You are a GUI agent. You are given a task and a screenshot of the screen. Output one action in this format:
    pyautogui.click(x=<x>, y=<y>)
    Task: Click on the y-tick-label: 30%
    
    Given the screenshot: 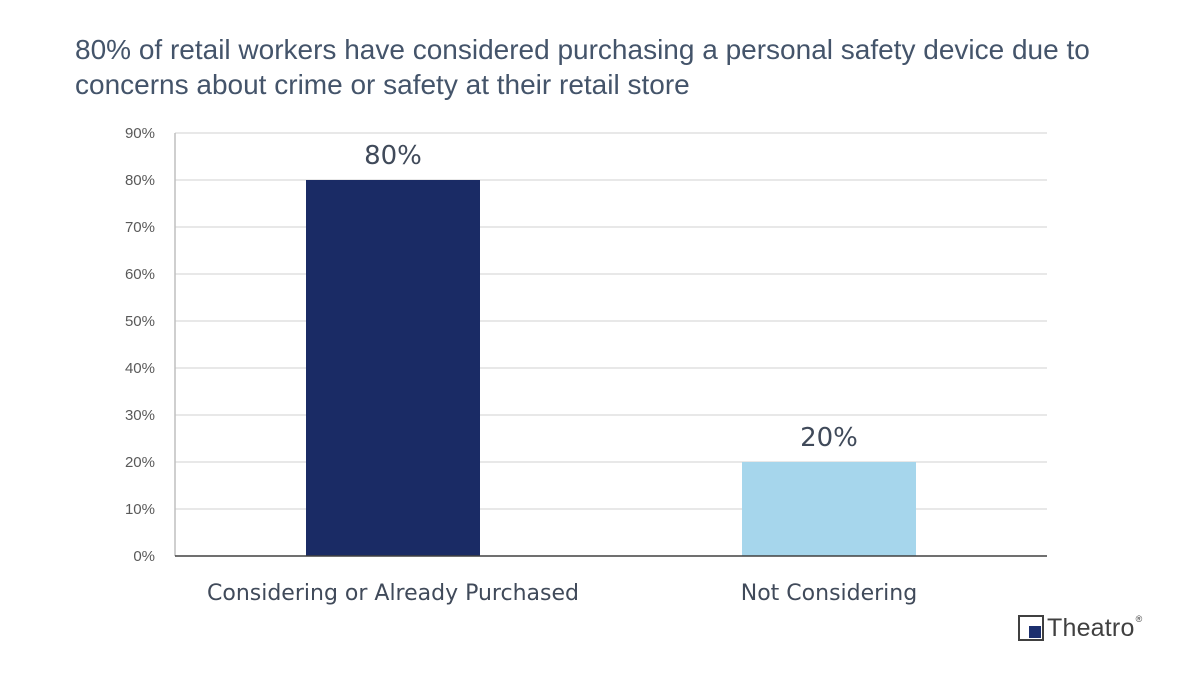 What is the action you would take?
    pyautogui.click(x=140, y=415)
    